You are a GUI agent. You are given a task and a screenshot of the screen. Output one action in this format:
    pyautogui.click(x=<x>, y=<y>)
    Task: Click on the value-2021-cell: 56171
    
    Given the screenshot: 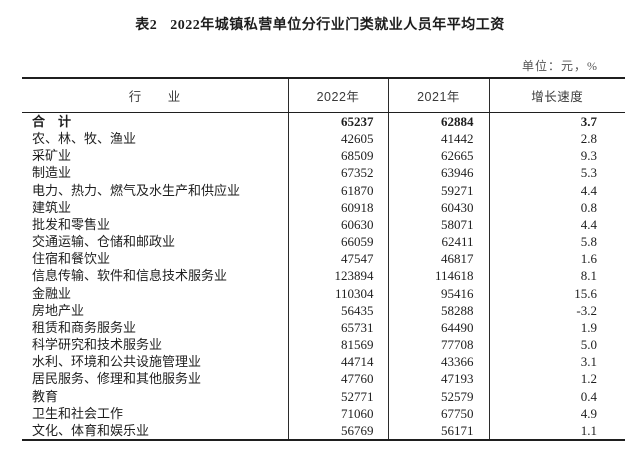 What is the action you would take?
    pyautogui.click(x=438, y=430)
    